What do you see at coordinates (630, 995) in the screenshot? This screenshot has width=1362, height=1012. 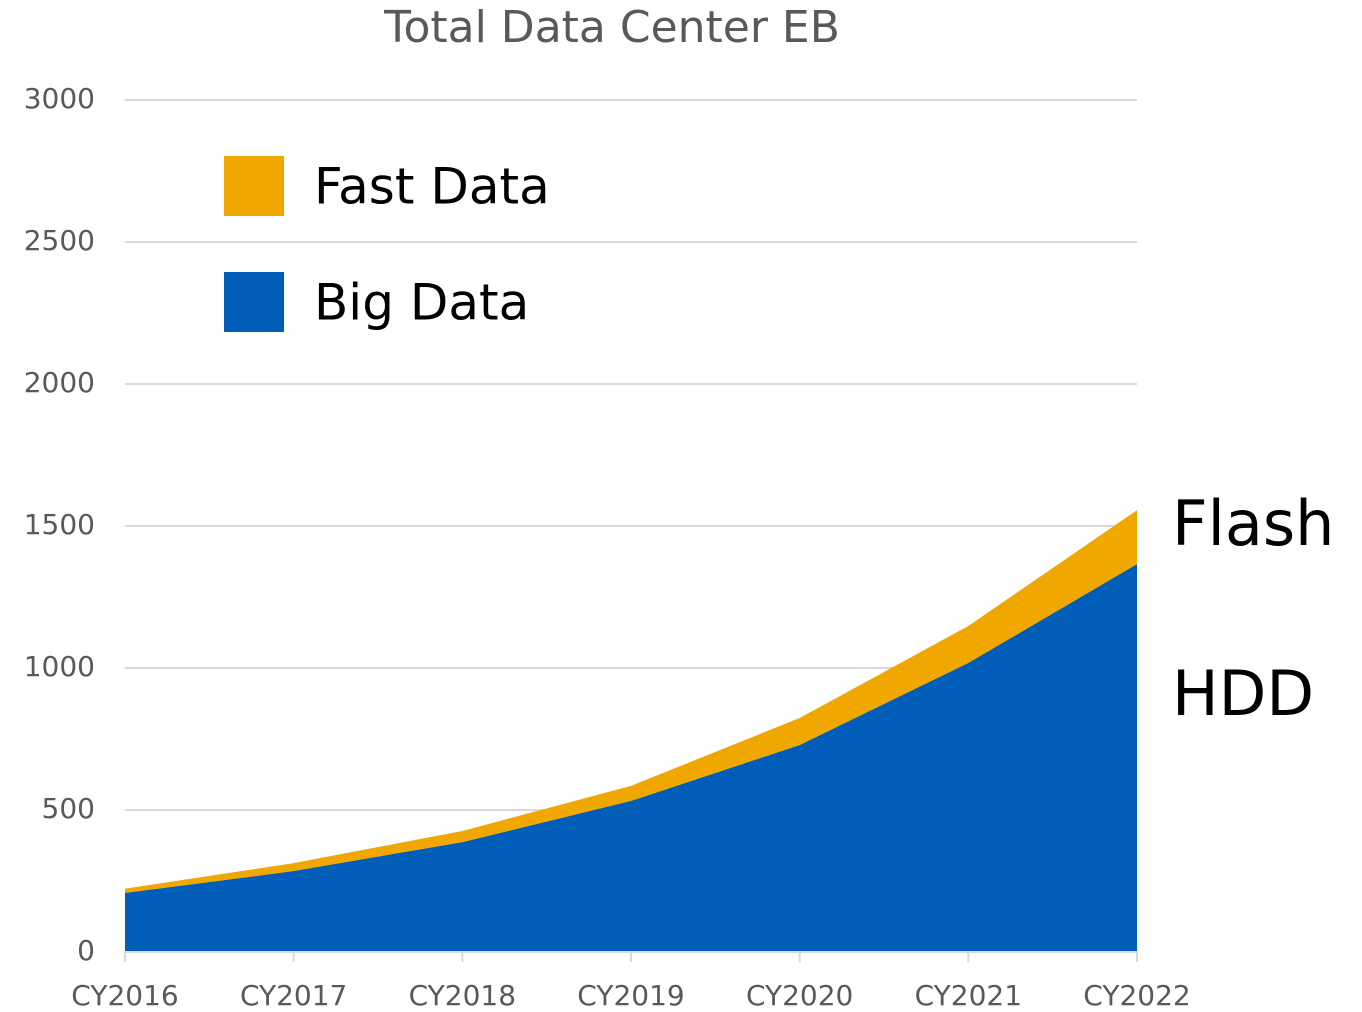 I see `x-tick-label: CY2019` at bounding box center [630, 995].